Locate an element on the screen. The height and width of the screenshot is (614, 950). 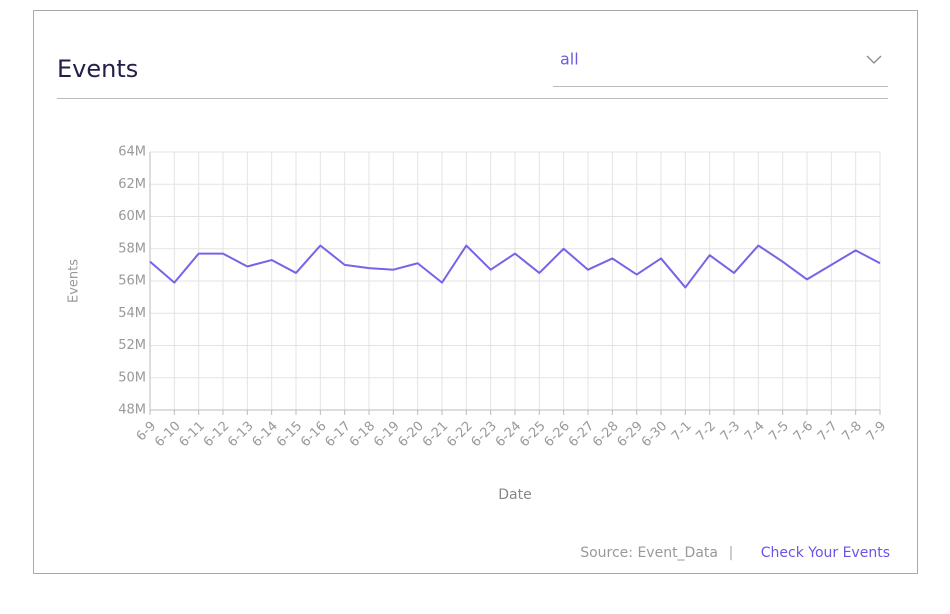
y-tick-label: 64M is located at coordinates (132, 152).